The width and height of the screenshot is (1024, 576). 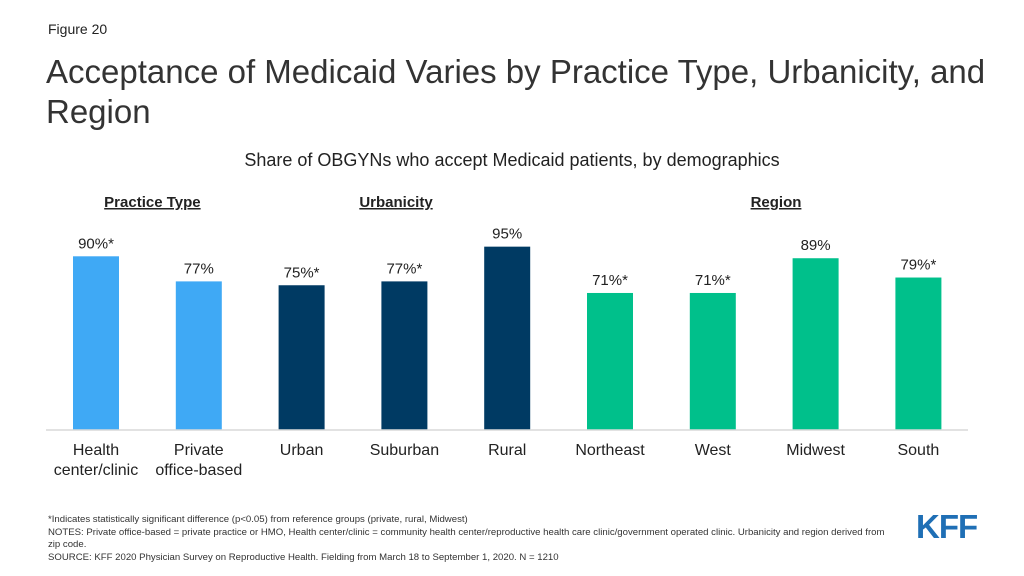 What do you see at coordinates (713, 450) in the screenshot?
I see `category-label: West` at bounding box center [713, 450].